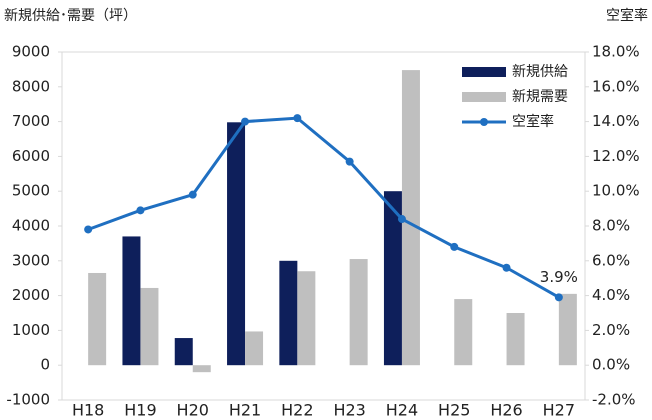 The width and height of the screenshot is (652, 420). I want to click on x-tick-label: H22, so click(297, 410).